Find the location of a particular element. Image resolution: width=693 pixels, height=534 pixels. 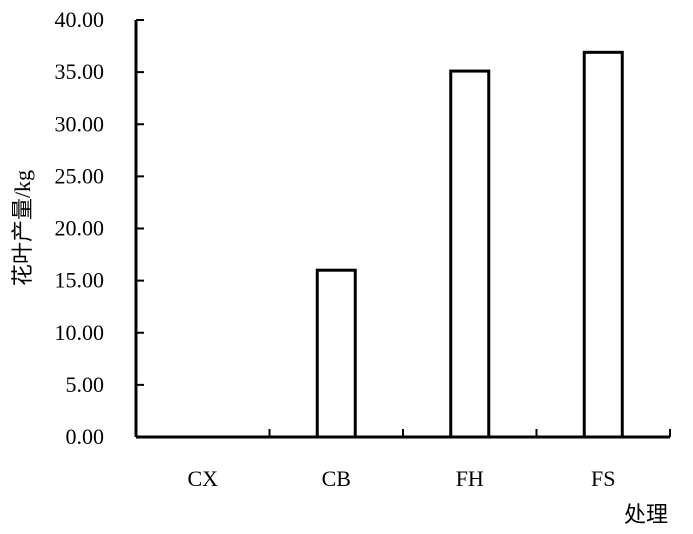

bar-cb is located at coordinates (336, 353).